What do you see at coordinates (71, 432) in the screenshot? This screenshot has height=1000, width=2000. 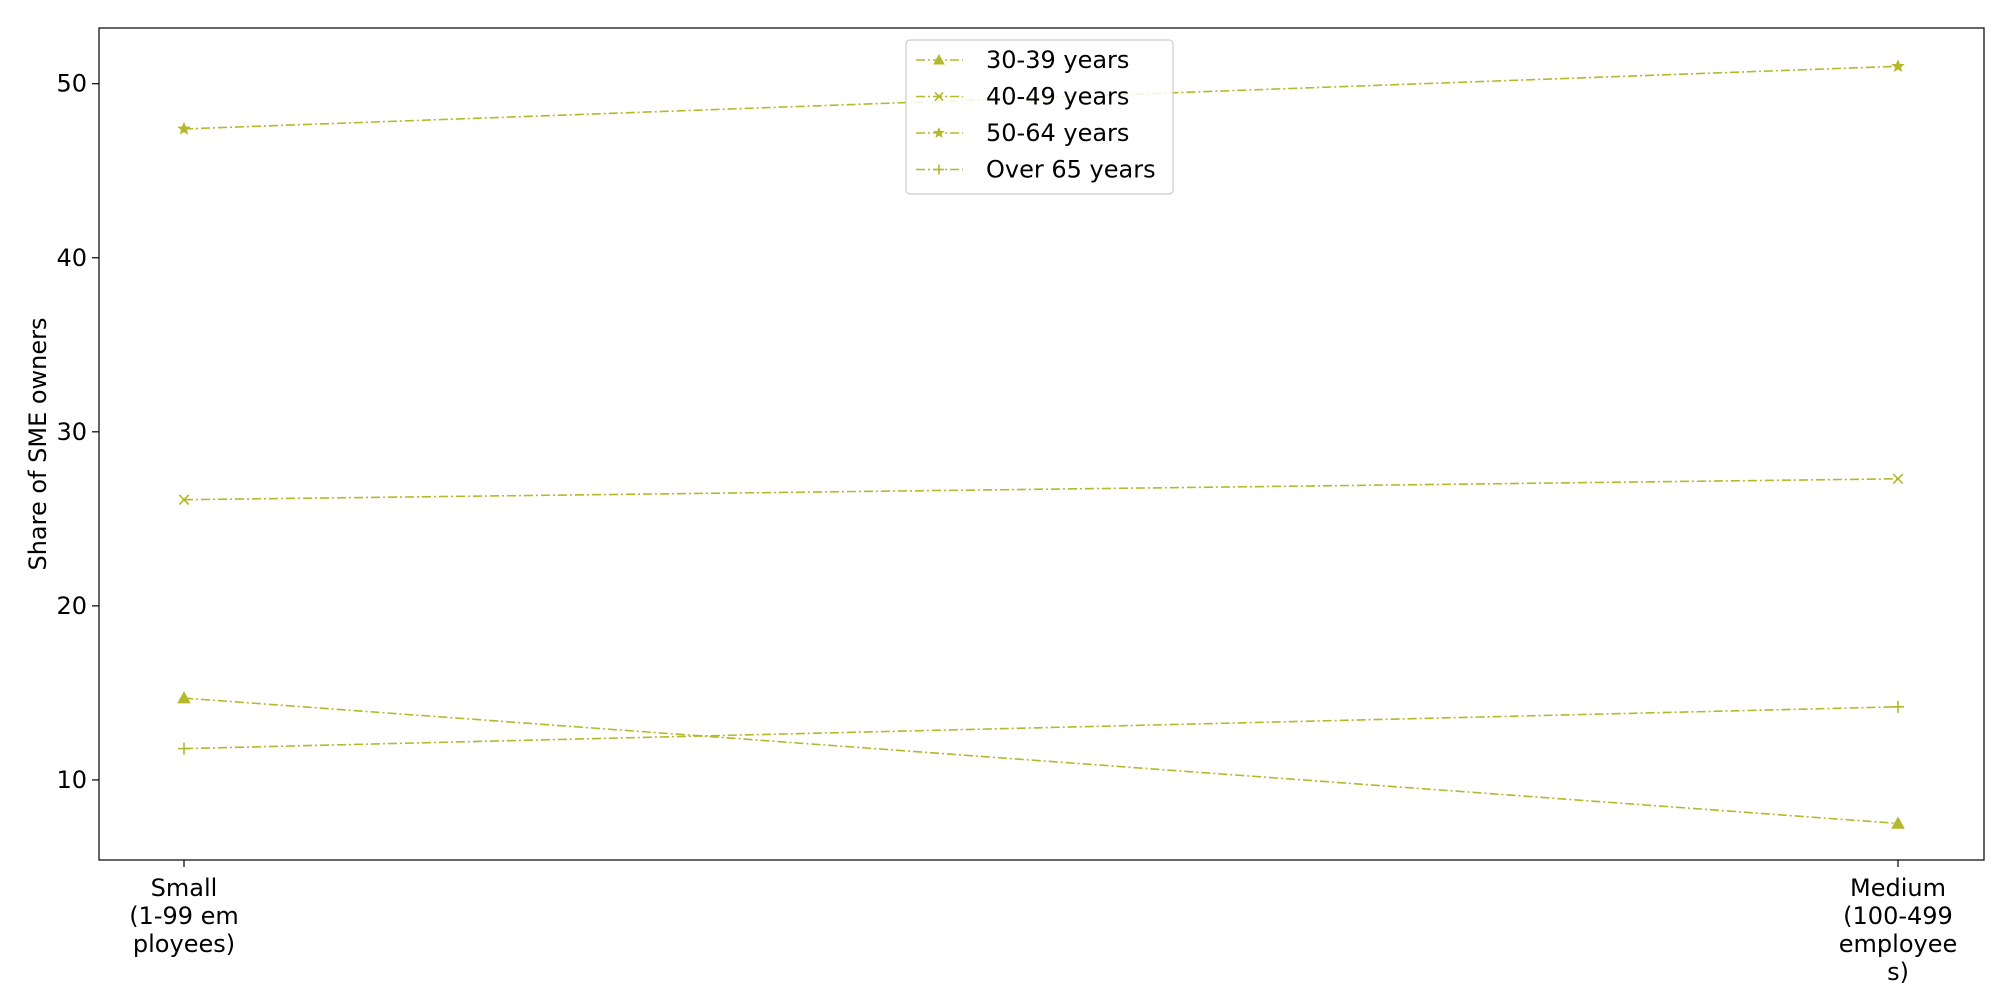 I see `y-tick-label: 30` at bounding box center [71, 432].